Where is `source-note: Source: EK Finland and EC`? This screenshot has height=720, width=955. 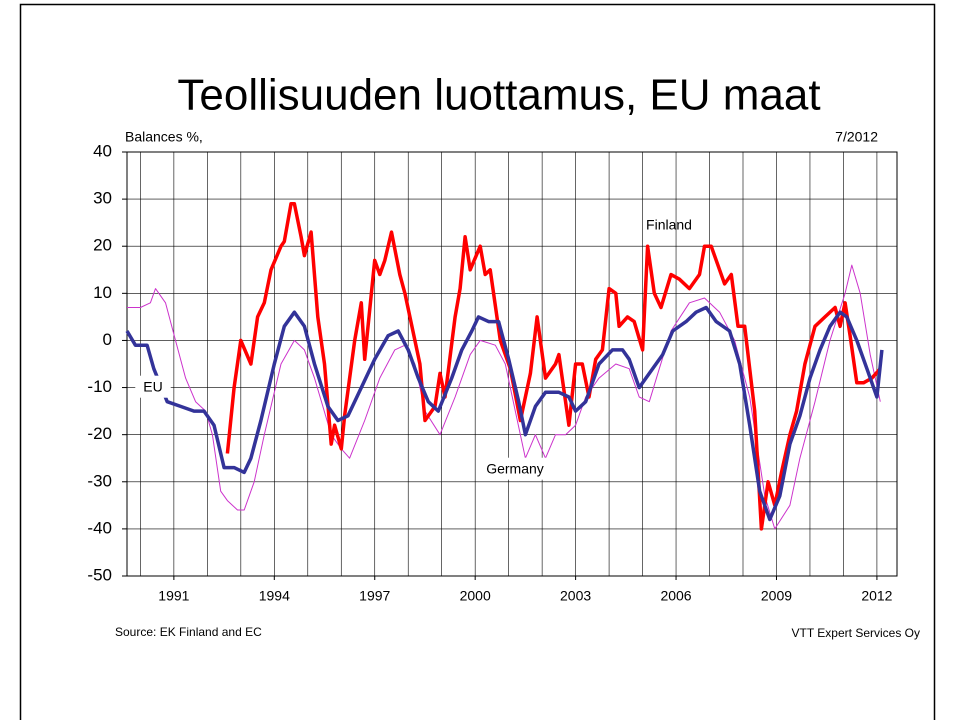
source-note: Source: EK Finland and EC is located at coordinates (188, 632).